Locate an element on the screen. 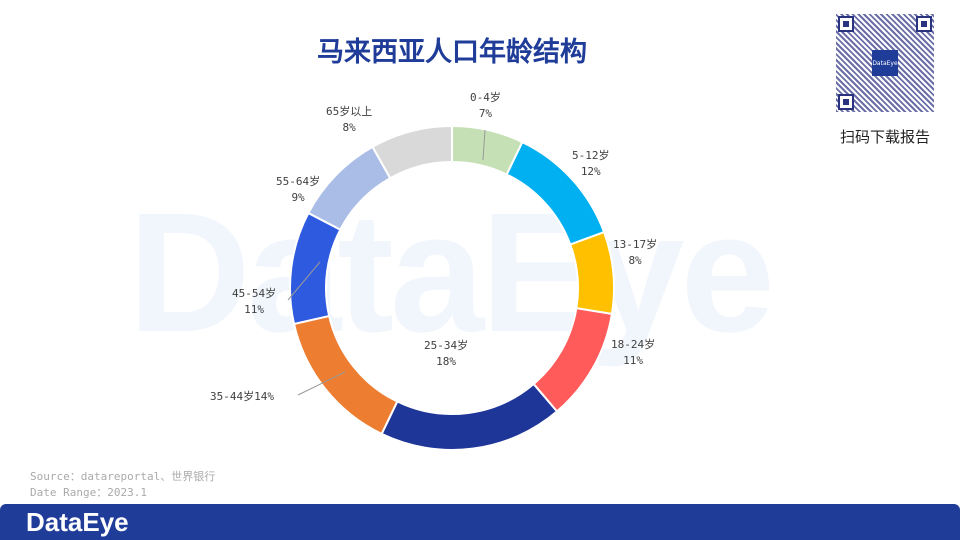 The height and width of the screenshot is (540, 960). label-35-44: 35-44岁14% is located at coordinates (242, 396).